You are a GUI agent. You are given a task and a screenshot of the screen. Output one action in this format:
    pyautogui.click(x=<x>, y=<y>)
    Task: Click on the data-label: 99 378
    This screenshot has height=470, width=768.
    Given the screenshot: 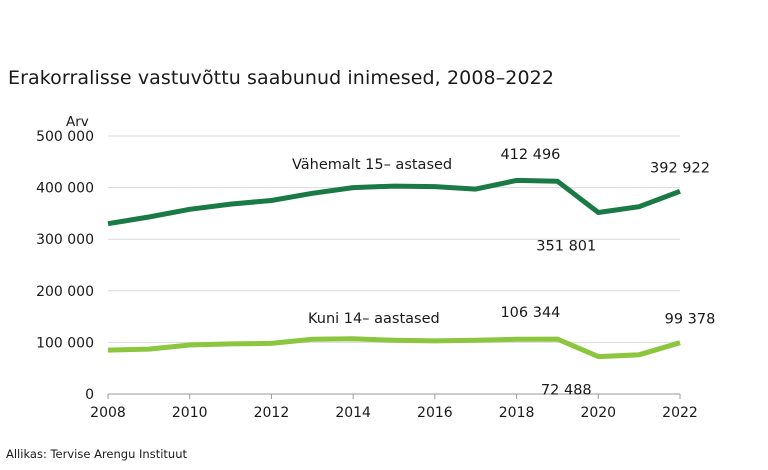 What is the action you would take?
    pyautogui.click(x=690, y=320)
    